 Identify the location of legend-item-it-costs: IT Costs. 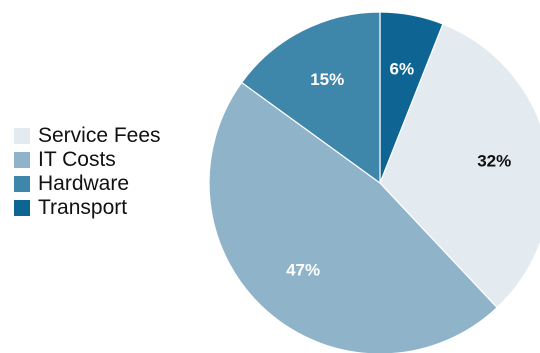
(109, 160).